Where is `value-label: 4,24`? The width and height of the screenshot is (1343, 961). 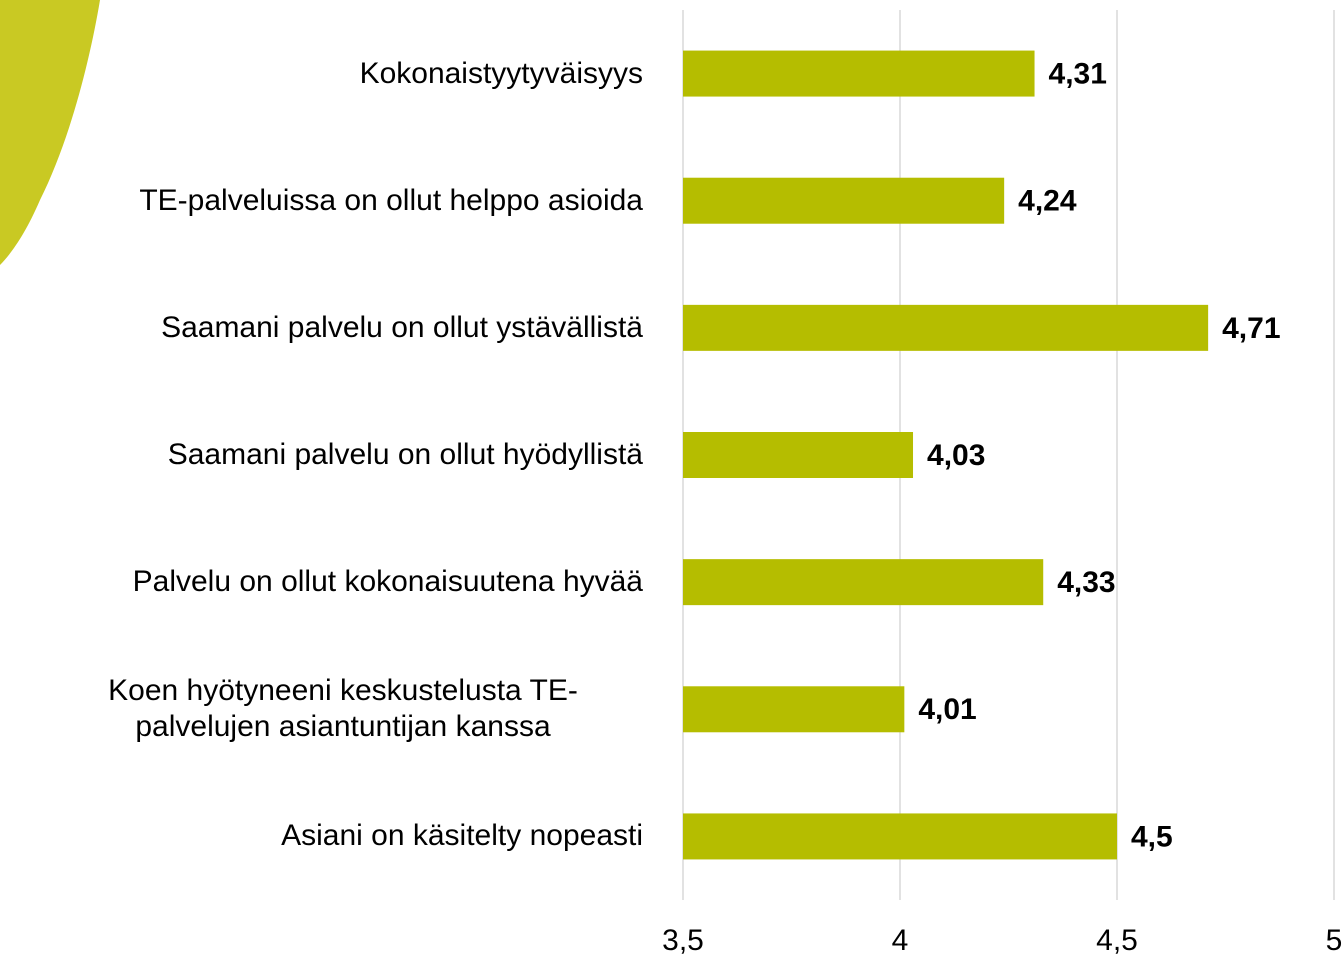
value-label: 4,24 is located at coordinates (1047, 201).